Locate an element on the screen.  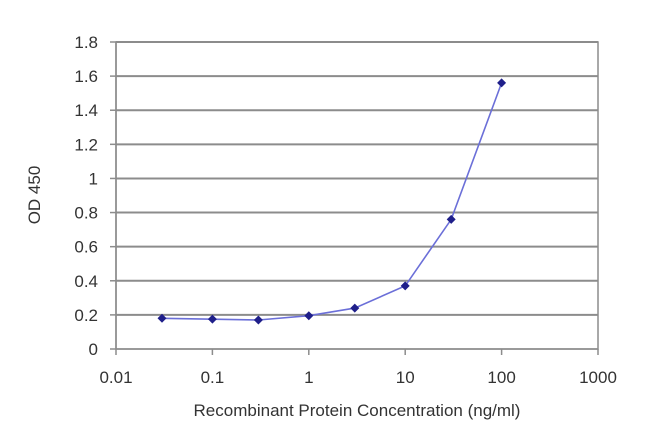
x-tick-label: 0.01 is located at coordinates (115, 377).